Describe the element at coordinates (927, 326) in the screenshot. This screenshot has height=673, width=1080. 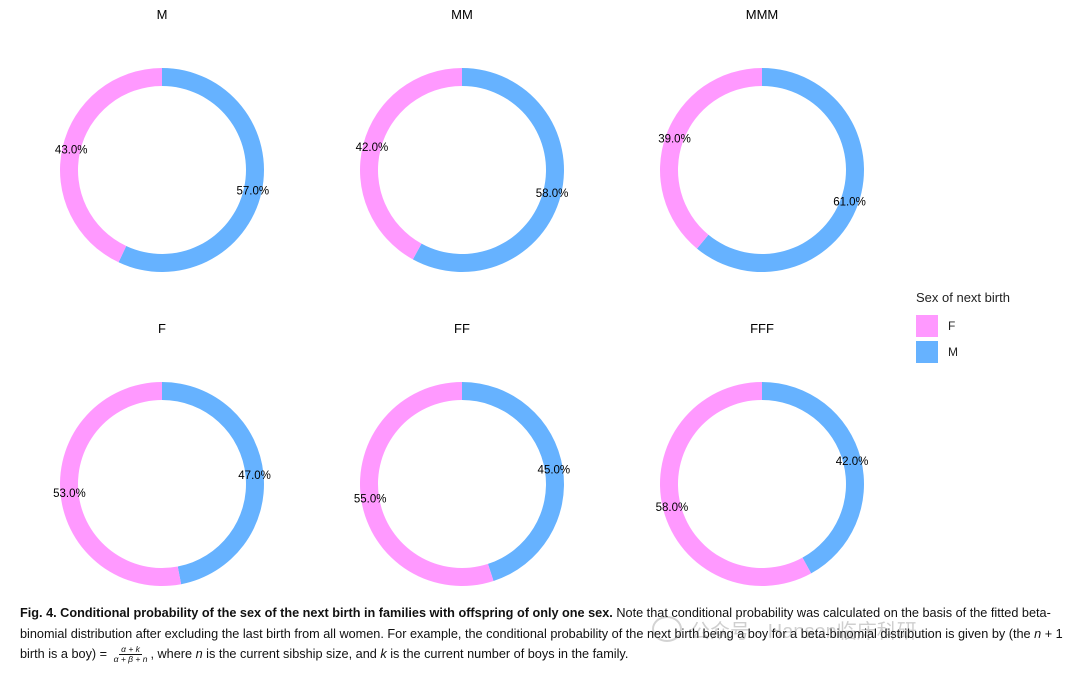
I see `legend-swatch-f` at that location.